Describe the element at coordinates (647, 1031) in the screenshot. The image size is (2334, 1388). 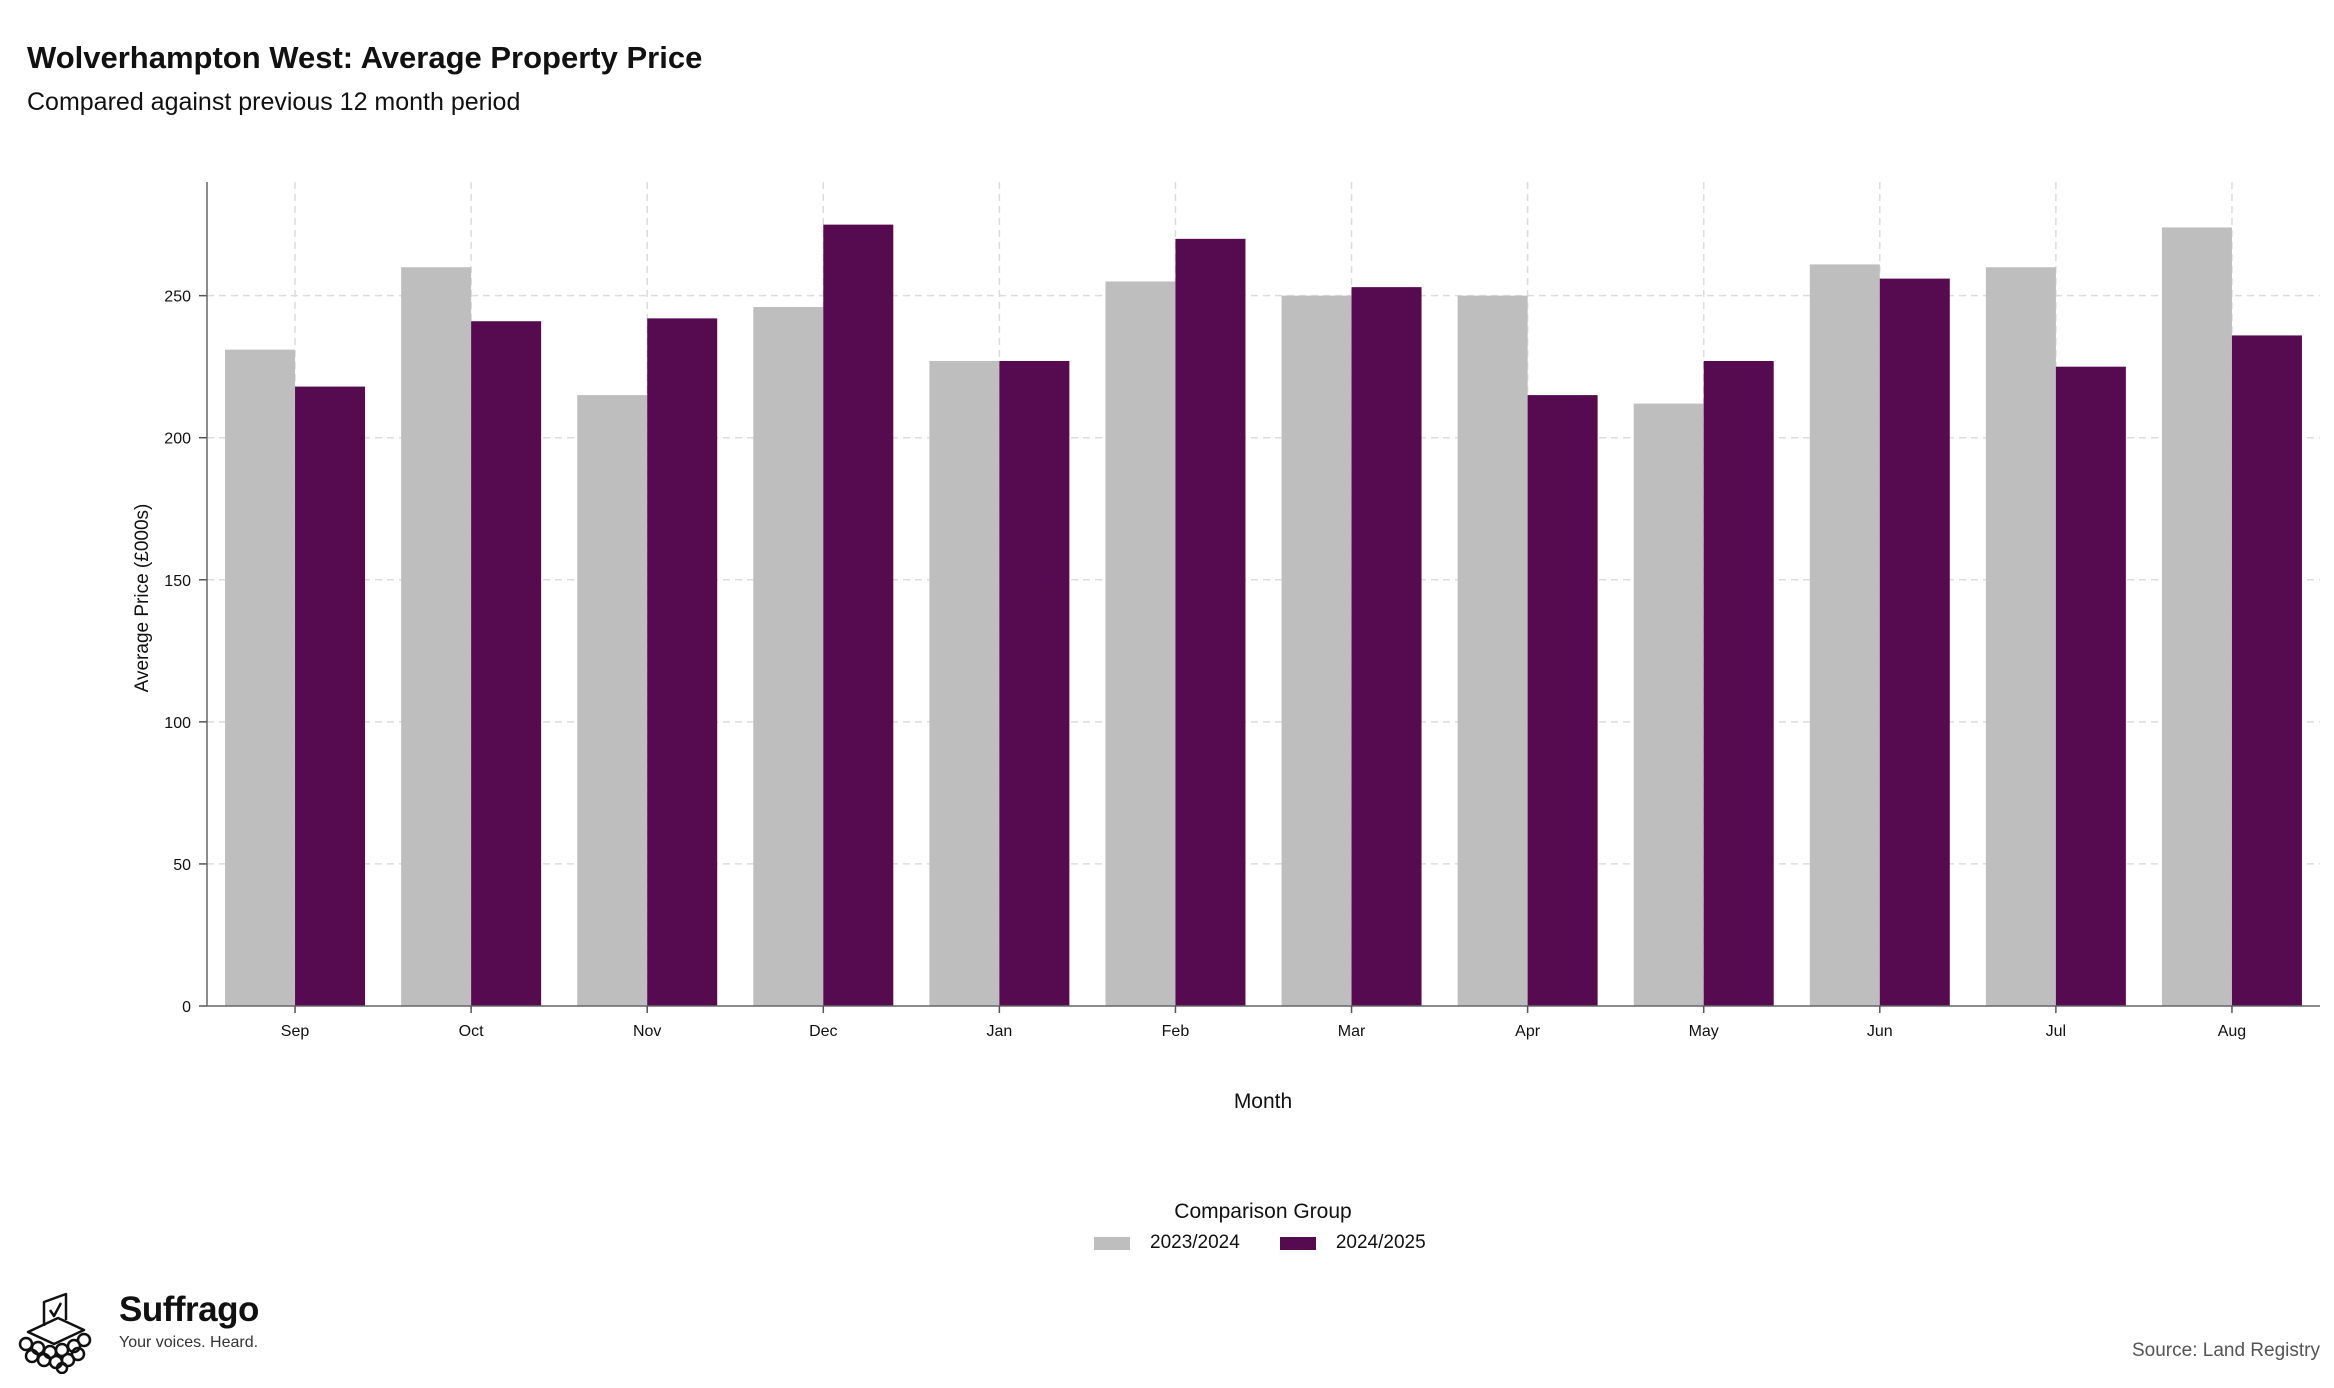
I see `x-tick-label: Nov` at that location.